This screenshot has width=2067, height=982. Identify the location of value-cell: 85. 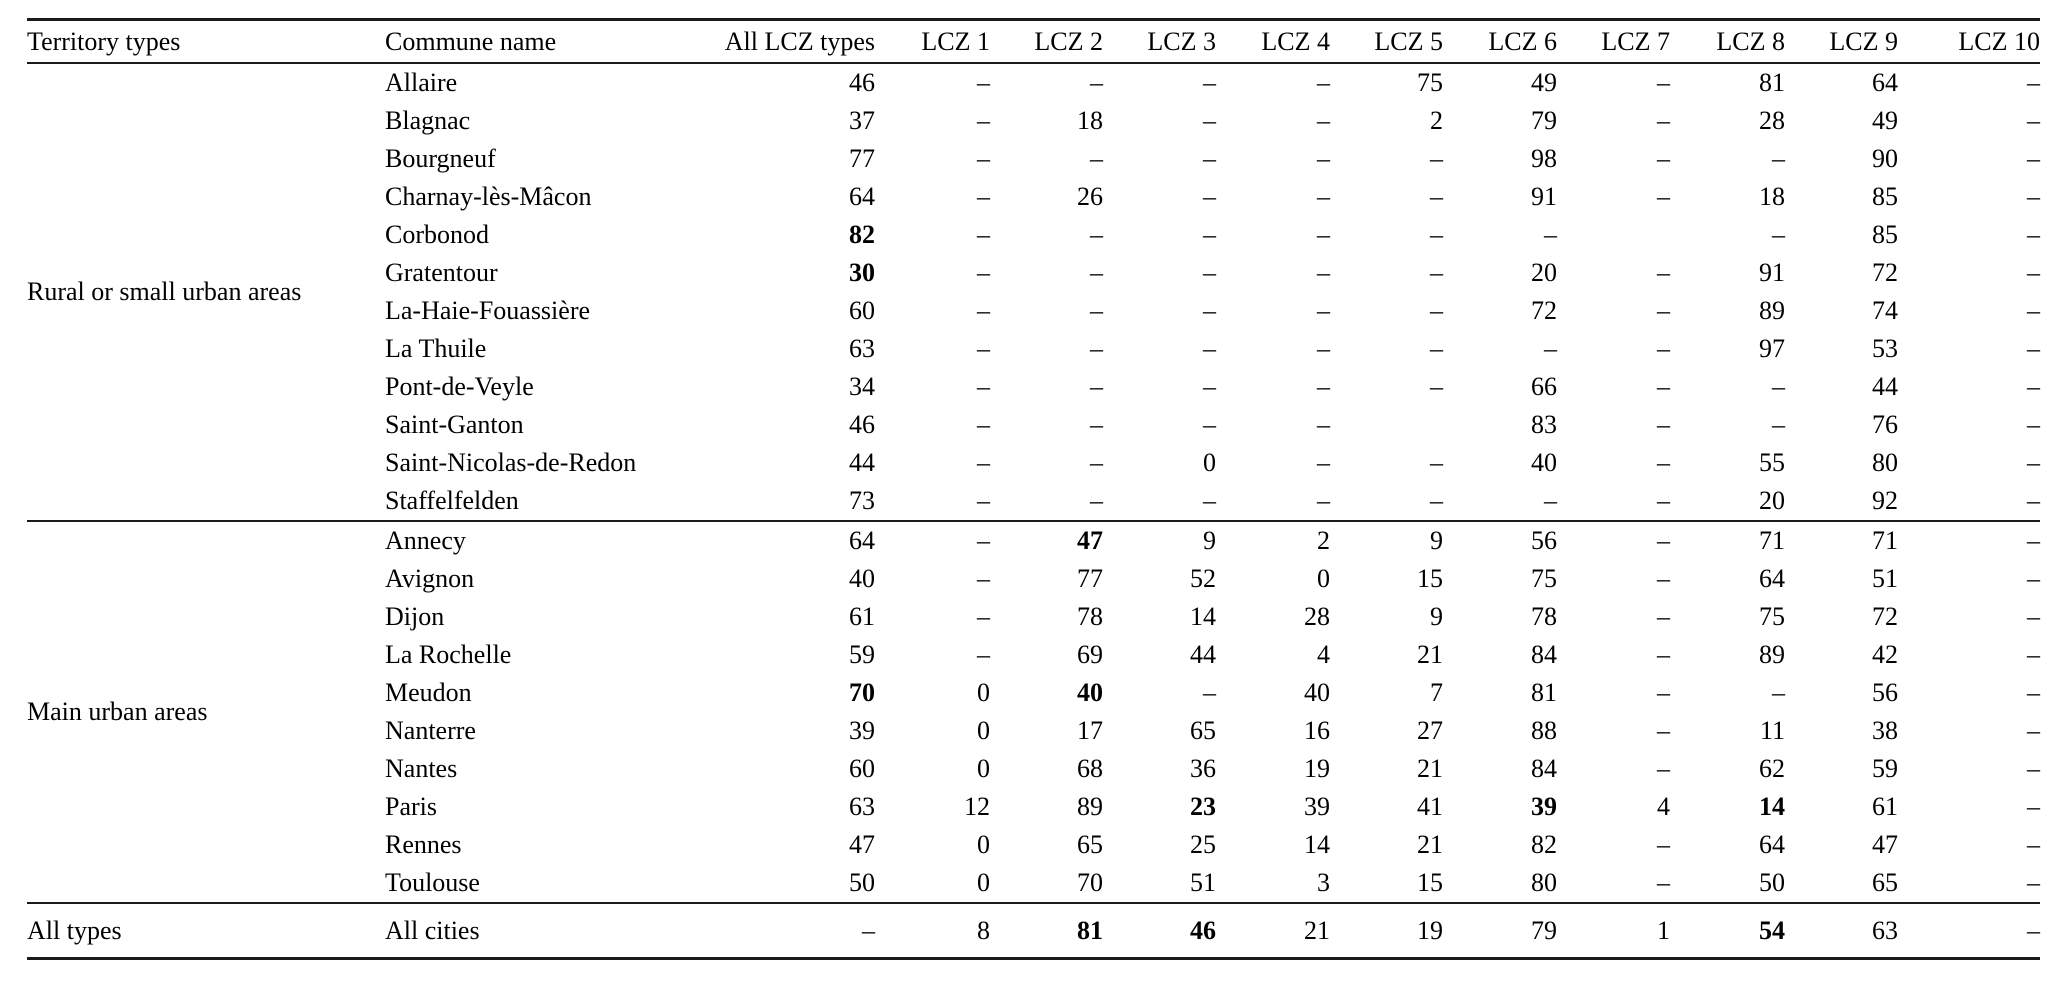
(1885, 234).